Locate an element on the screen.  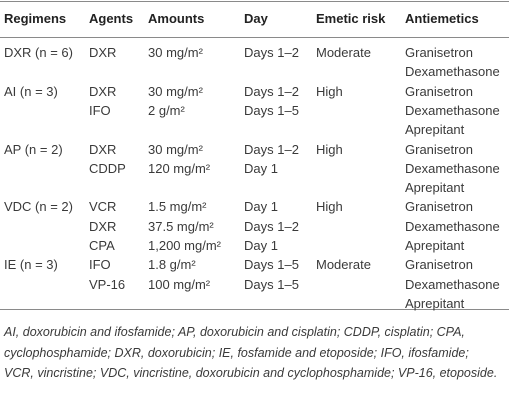
top-rule is located at coordinates (254, 1).